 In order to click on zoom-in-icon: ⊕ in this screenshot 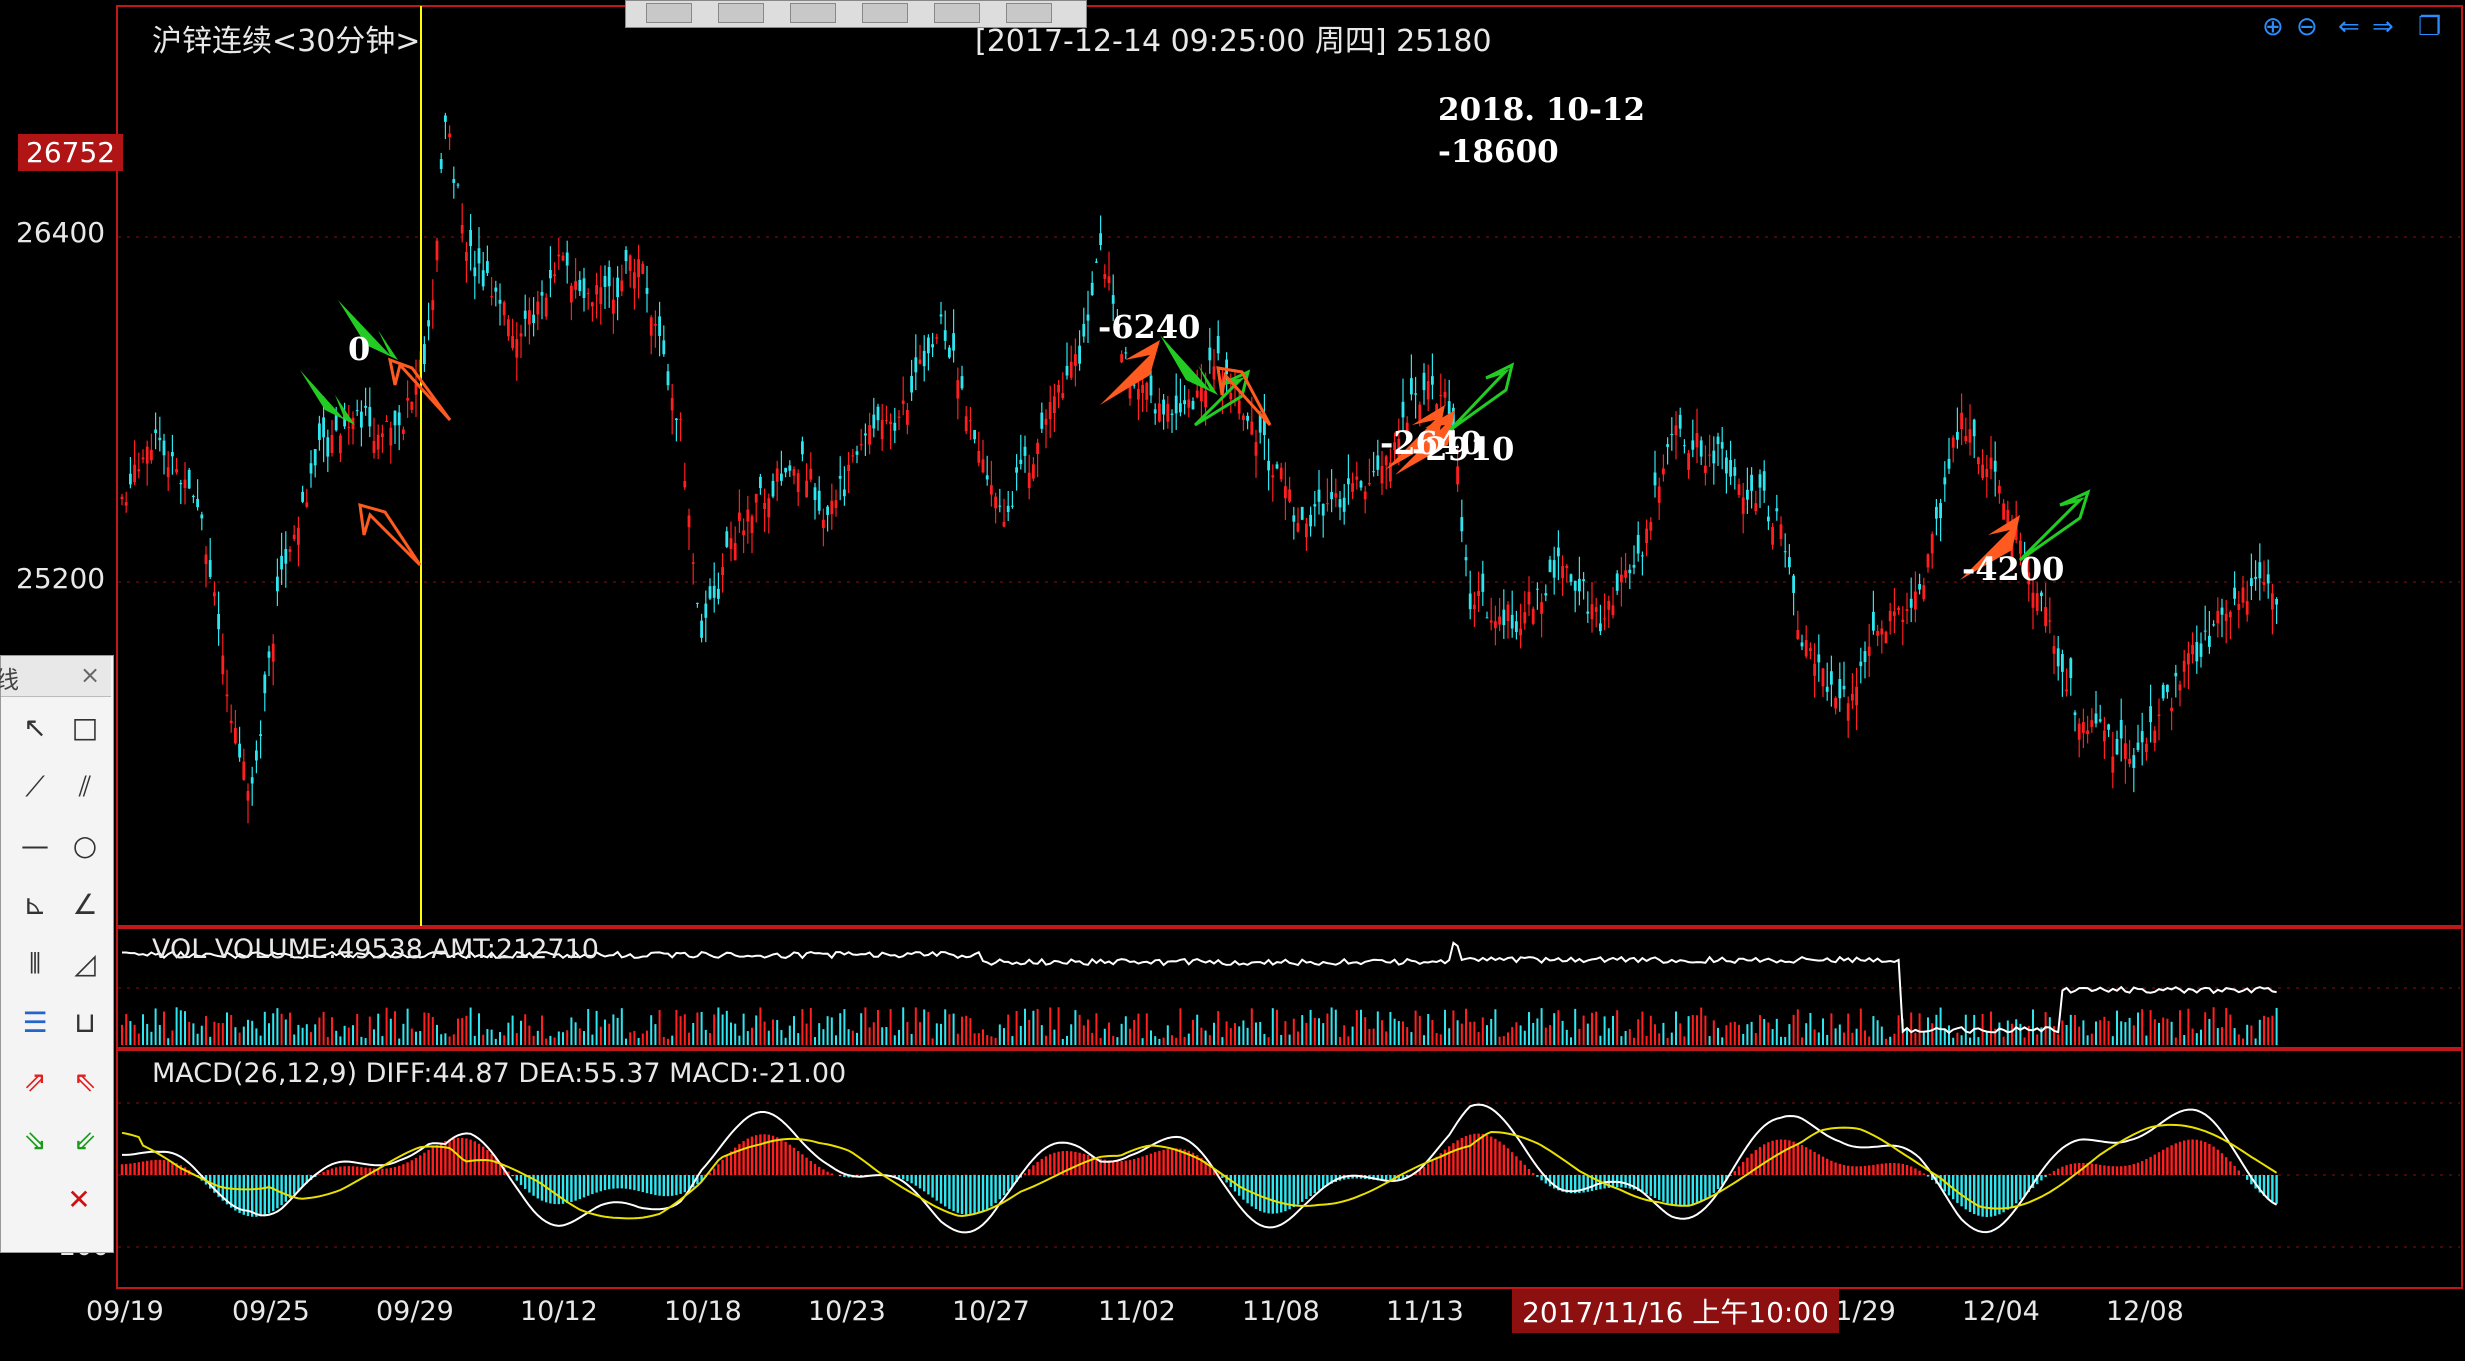, I will do `click(2273, 27)`.